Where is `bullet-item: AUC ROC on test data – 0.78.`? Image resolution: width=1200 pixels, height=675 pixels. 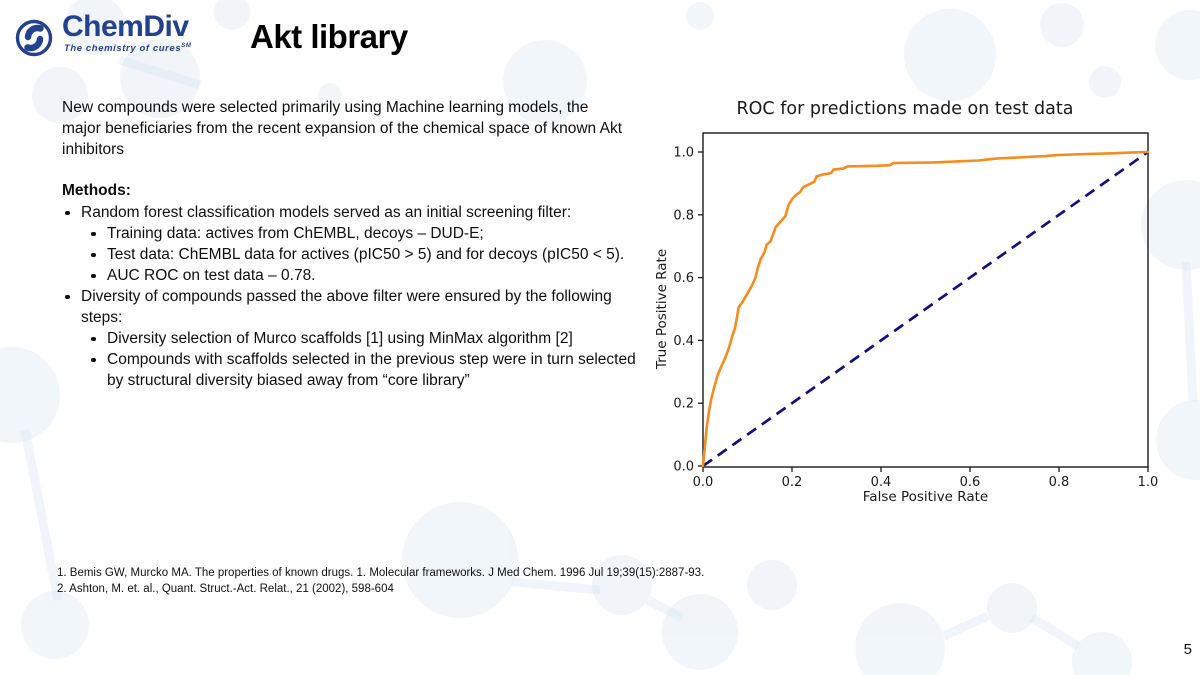 bullet-item: AUC ROC on test data – 0.78. is located at coordinates (371, 275).